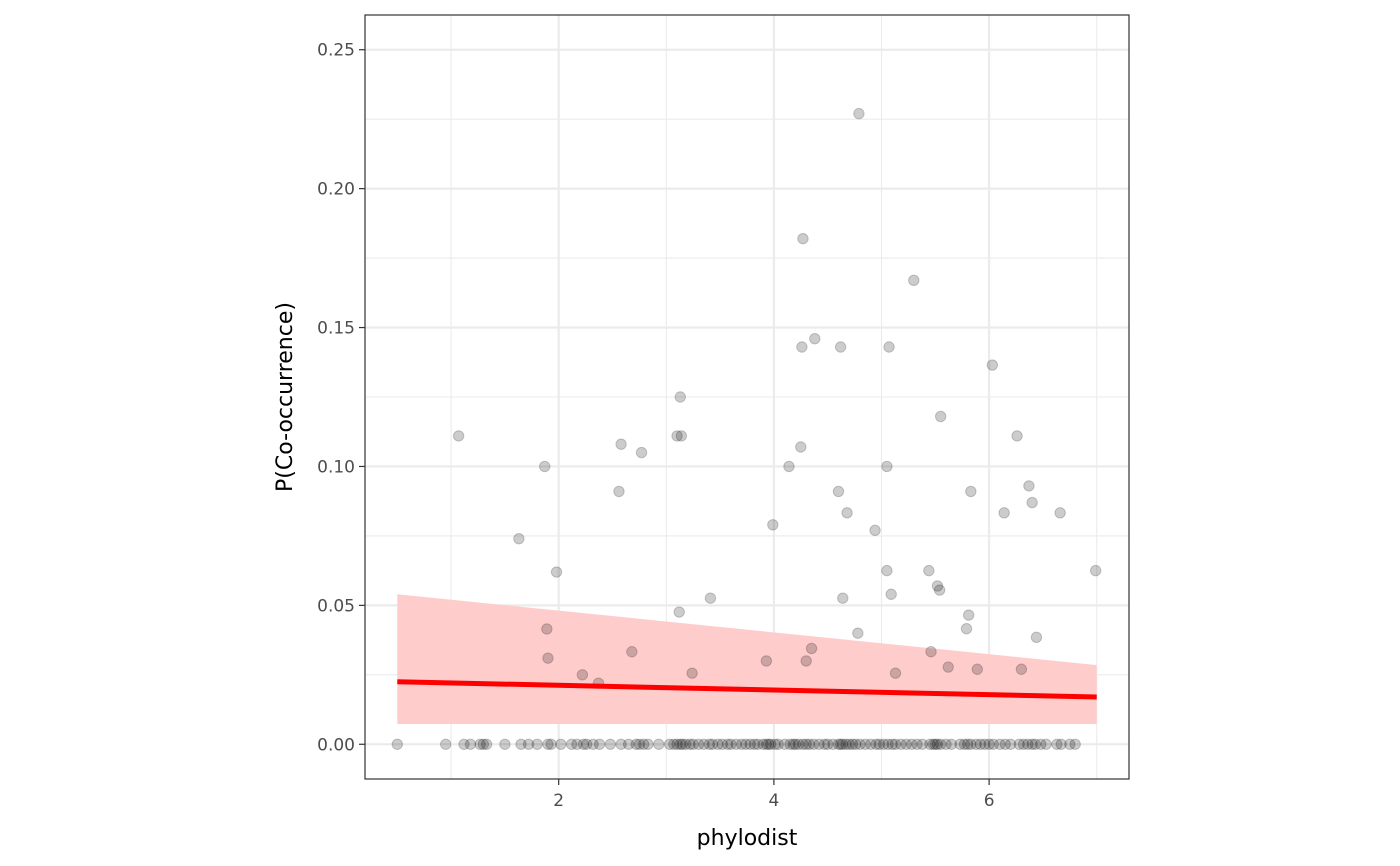 This screenshot has width=1400, height=866. What do you see at coordinates (747, 689) in the screenshot?
I see `fit-line` at bounding box center [747, 689].